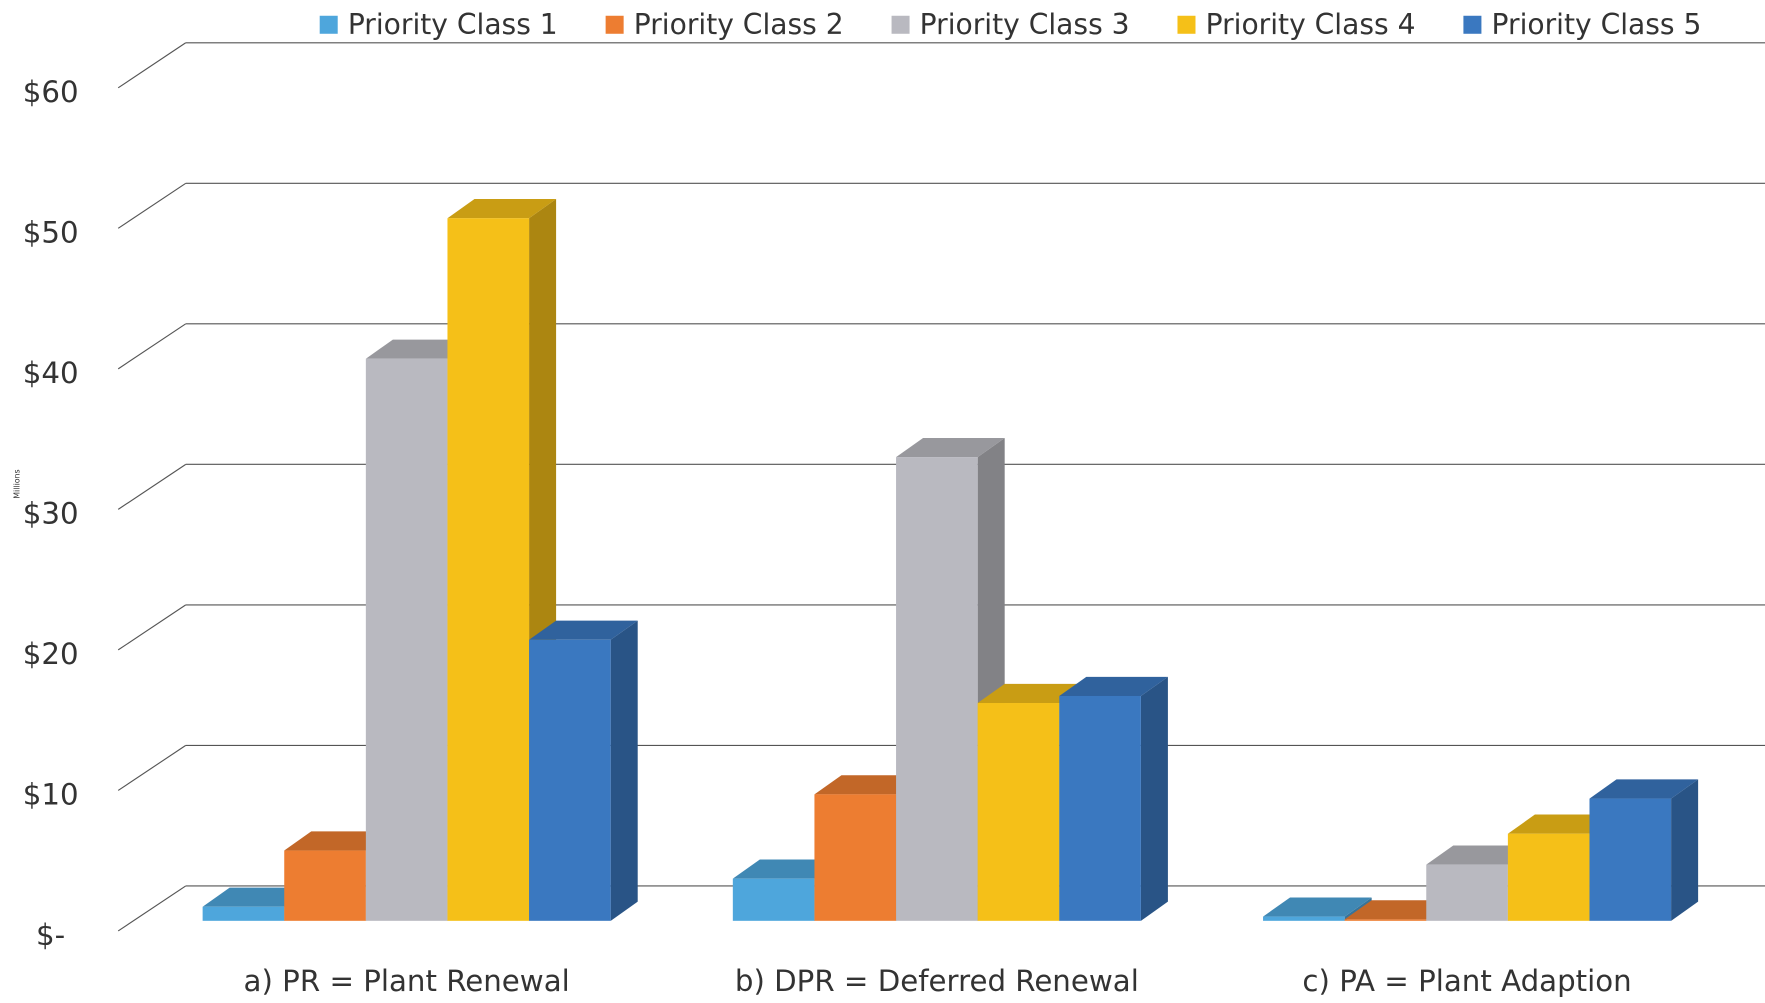 This screenshot has width=1765, height=1003. What do you see at coordinates (51, 92) in the screenshot?
I see `y-tick-label: $60` at bounding box center [51, 92].